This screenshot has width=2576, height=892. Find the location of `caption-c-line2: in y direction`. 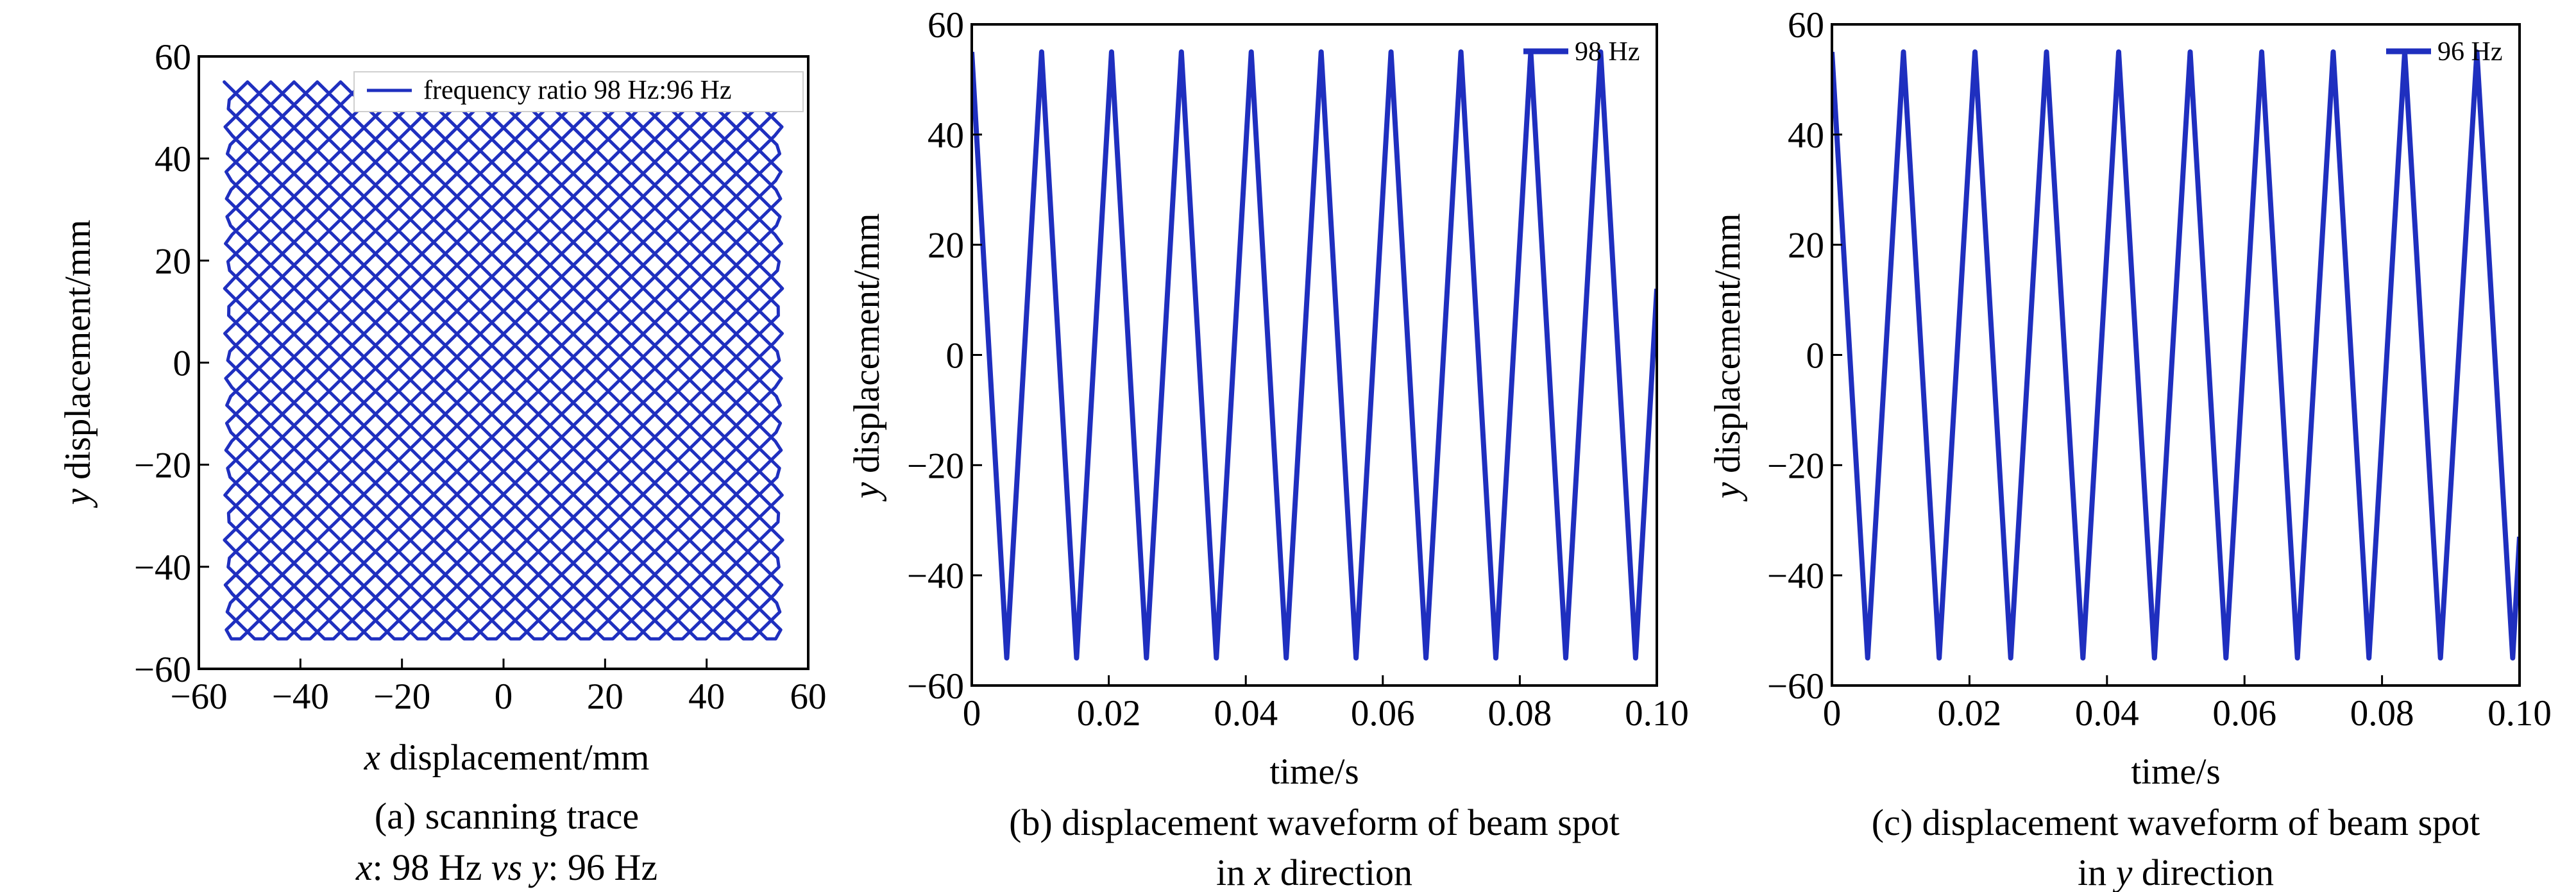

caption-c-line2: in y direction is located at coordinates (2176, 872).